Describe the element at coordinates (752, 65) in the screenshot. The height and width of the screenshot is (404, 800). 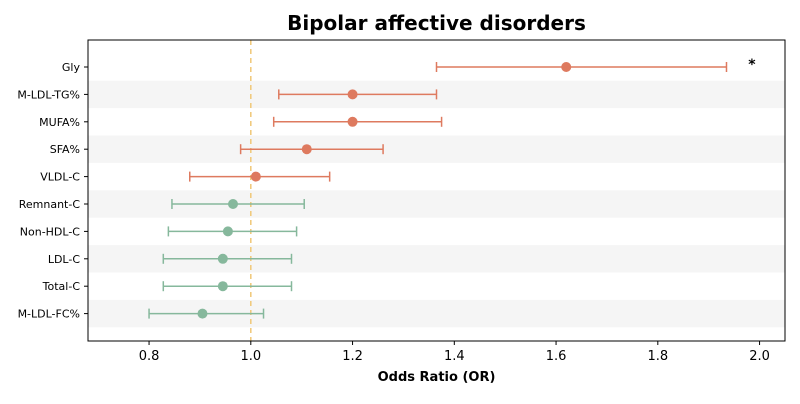
I see `significance-marker: *` at that location.